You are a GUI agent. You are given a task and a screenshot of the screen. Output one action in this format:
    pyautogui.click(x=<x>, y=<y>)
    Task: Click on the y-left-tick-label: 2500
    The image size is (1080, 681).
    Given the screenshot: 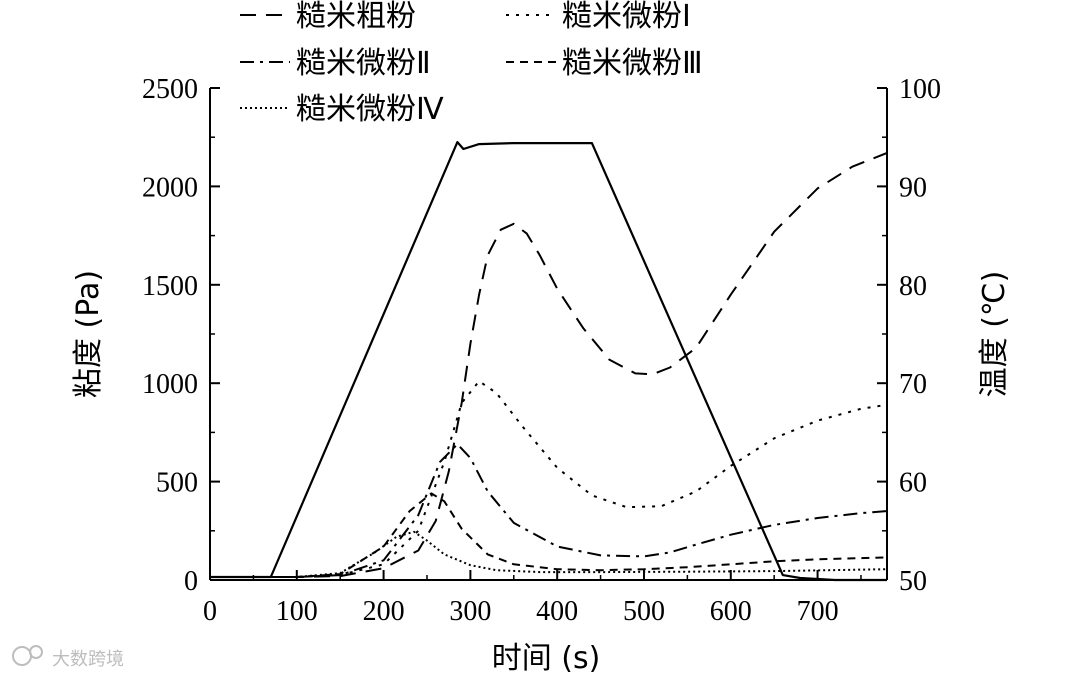 What is the action you would take?
    pyautogui.click(x=170, y=89)
    